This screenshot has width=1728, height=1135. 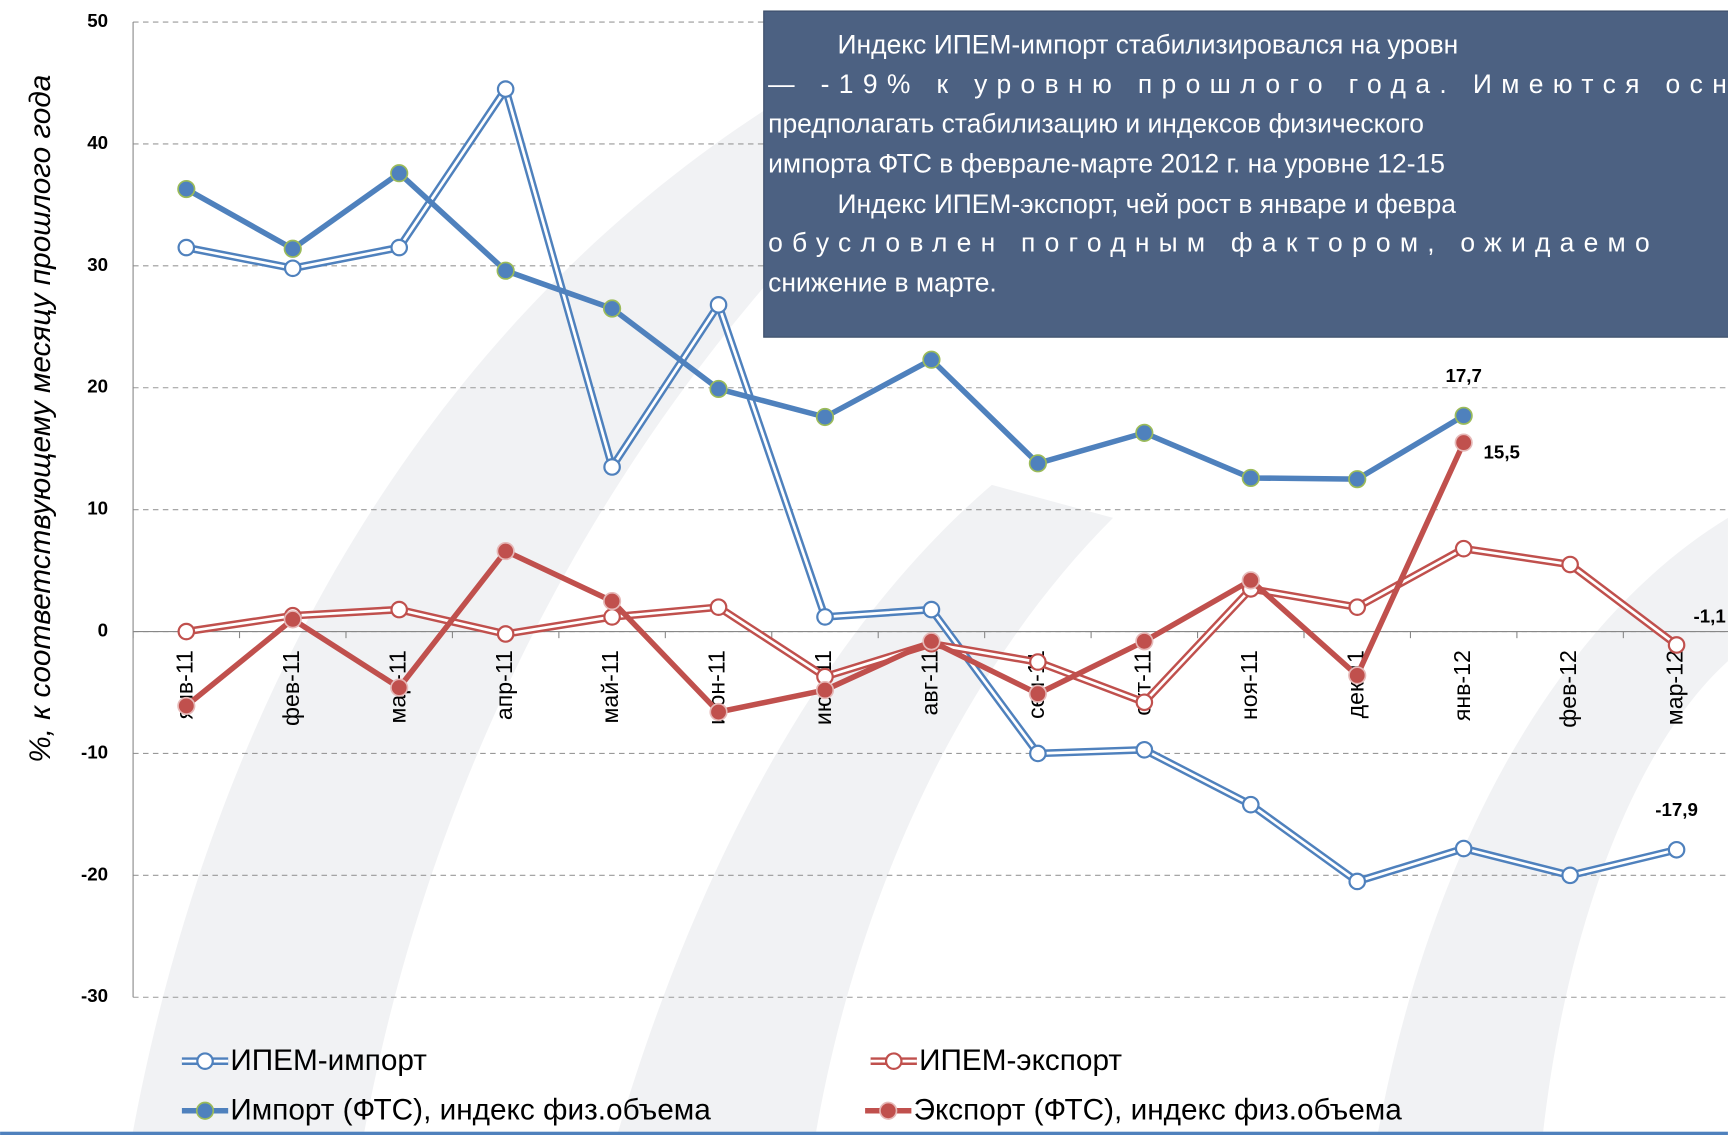 I want to click on legend-label: ИПЕМ-импорт, so click(x=328, y=1060).